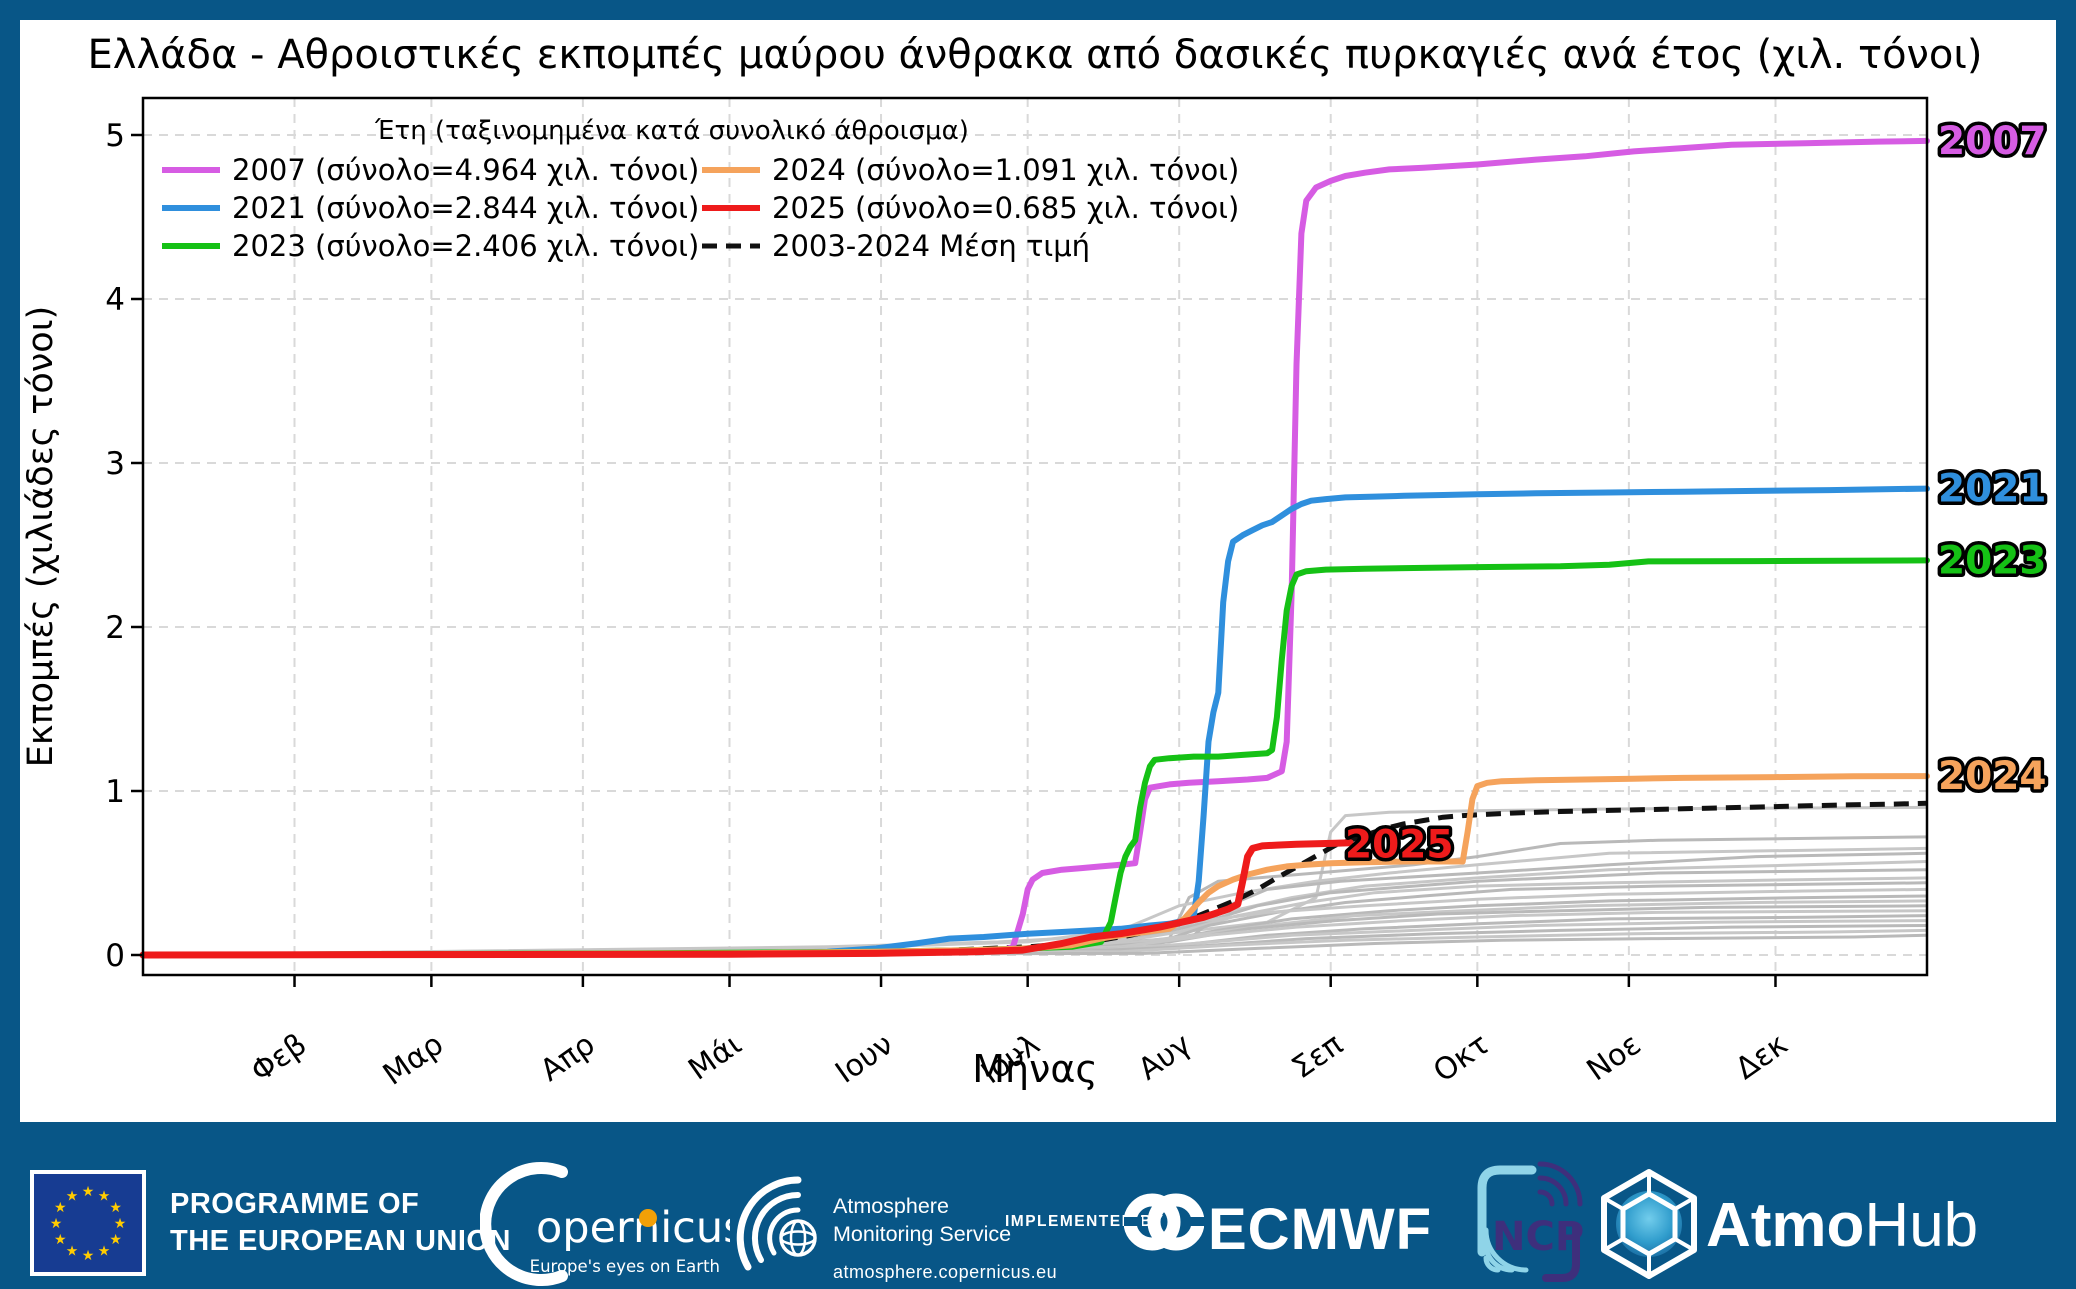 Image resolution: width=2076 pixels, height=1289 pixels. Describe the element at coordinates (115, 464) in the screenshot. I see `y-tick-label: 3` at that location.